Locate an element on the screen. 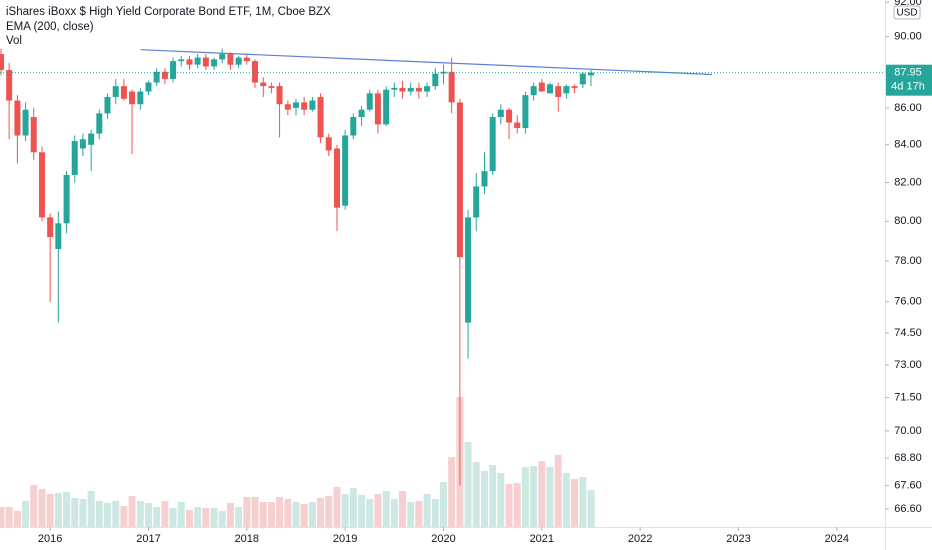  currency-box is located at coordinates (907, 12).